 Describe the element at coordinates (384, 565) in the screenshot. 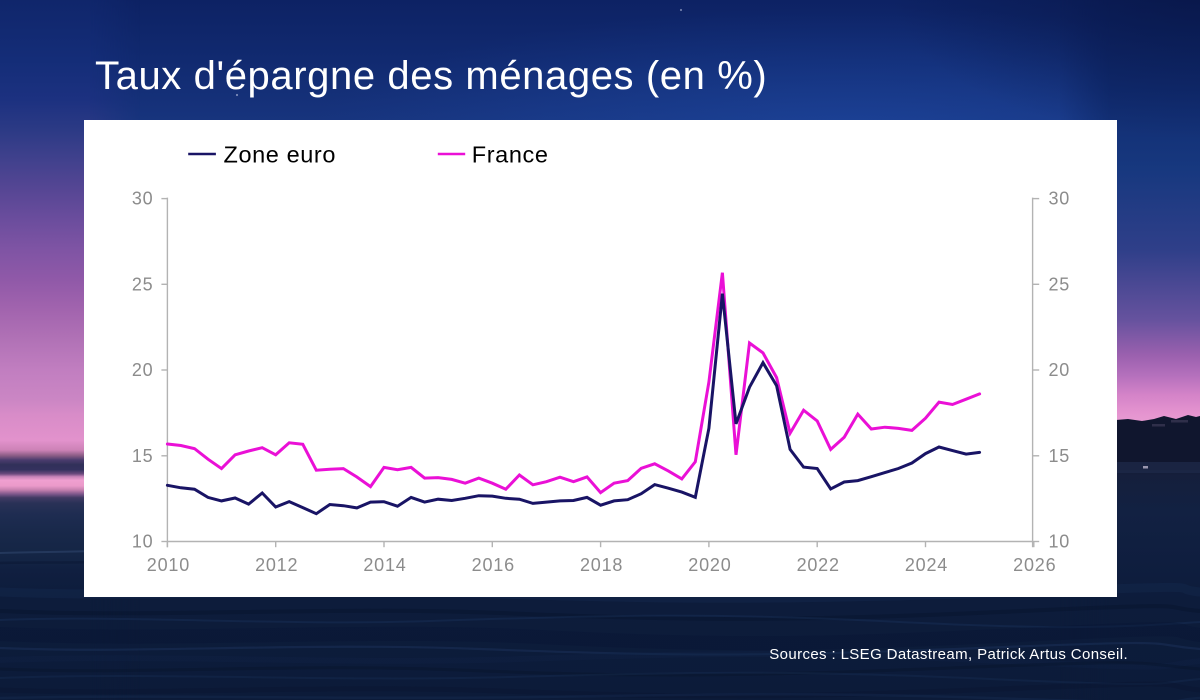

I see `svg-text: 2014` at that location.